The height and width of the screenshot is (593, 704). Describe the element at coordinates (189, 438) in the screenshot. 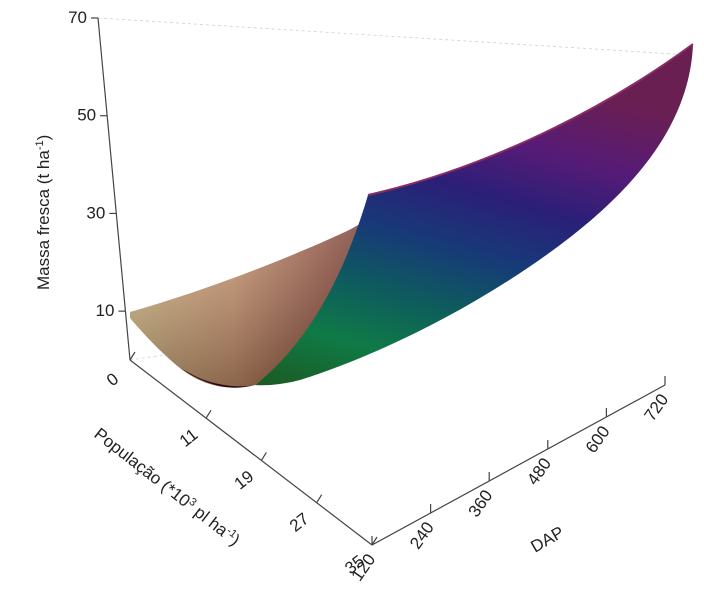

I see `population-tick-label: 11` at that location.